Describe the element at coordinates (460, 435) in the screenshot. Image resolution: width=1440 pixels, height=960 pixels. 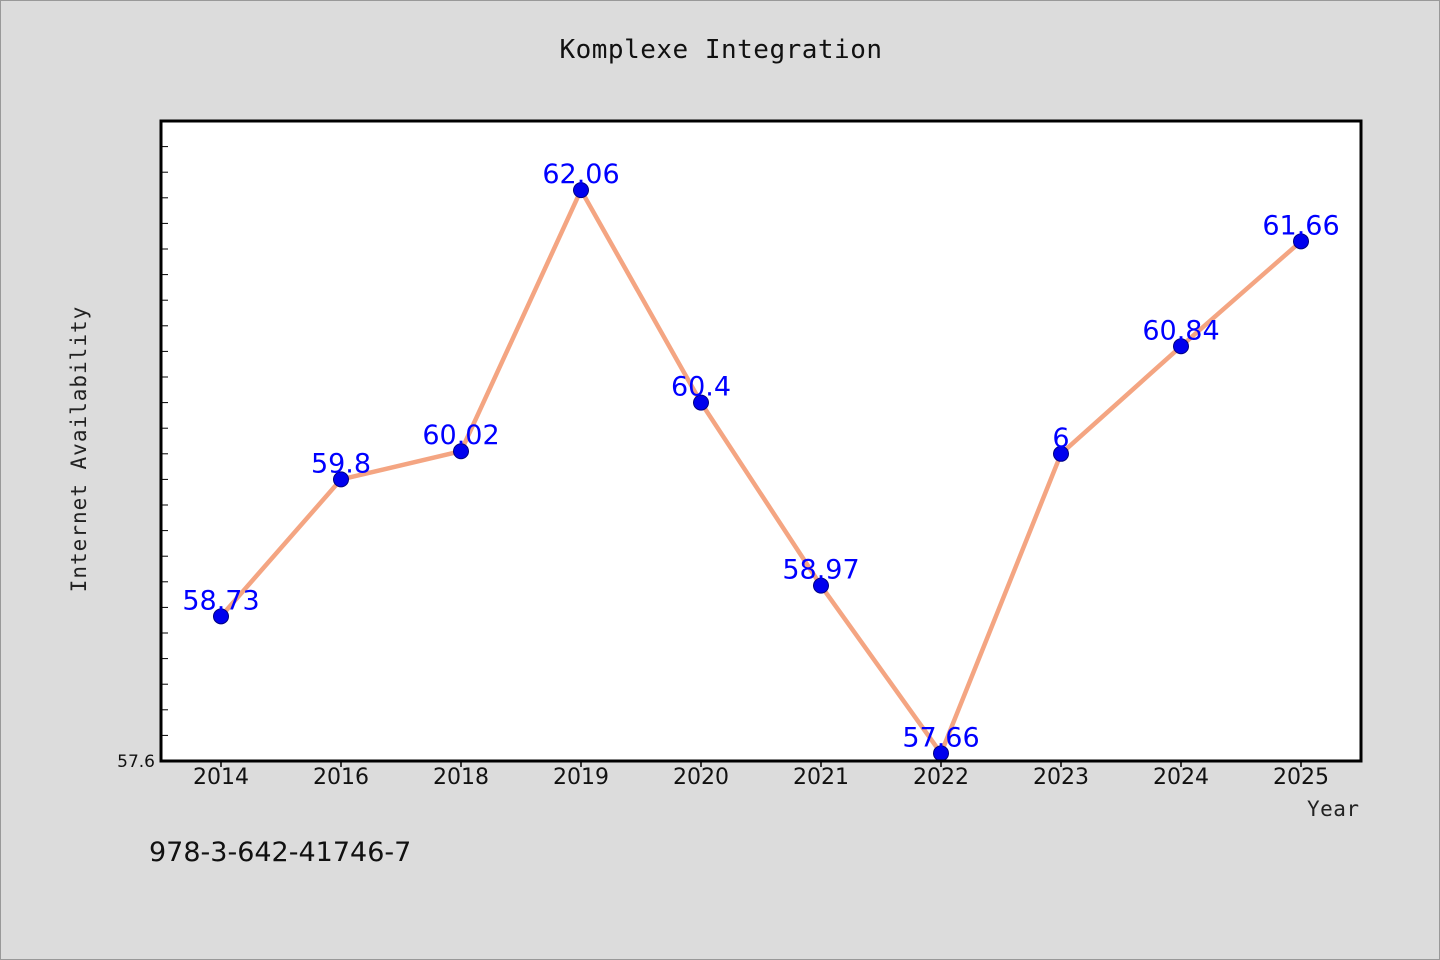
I see `data-label: 60.02` at that location.